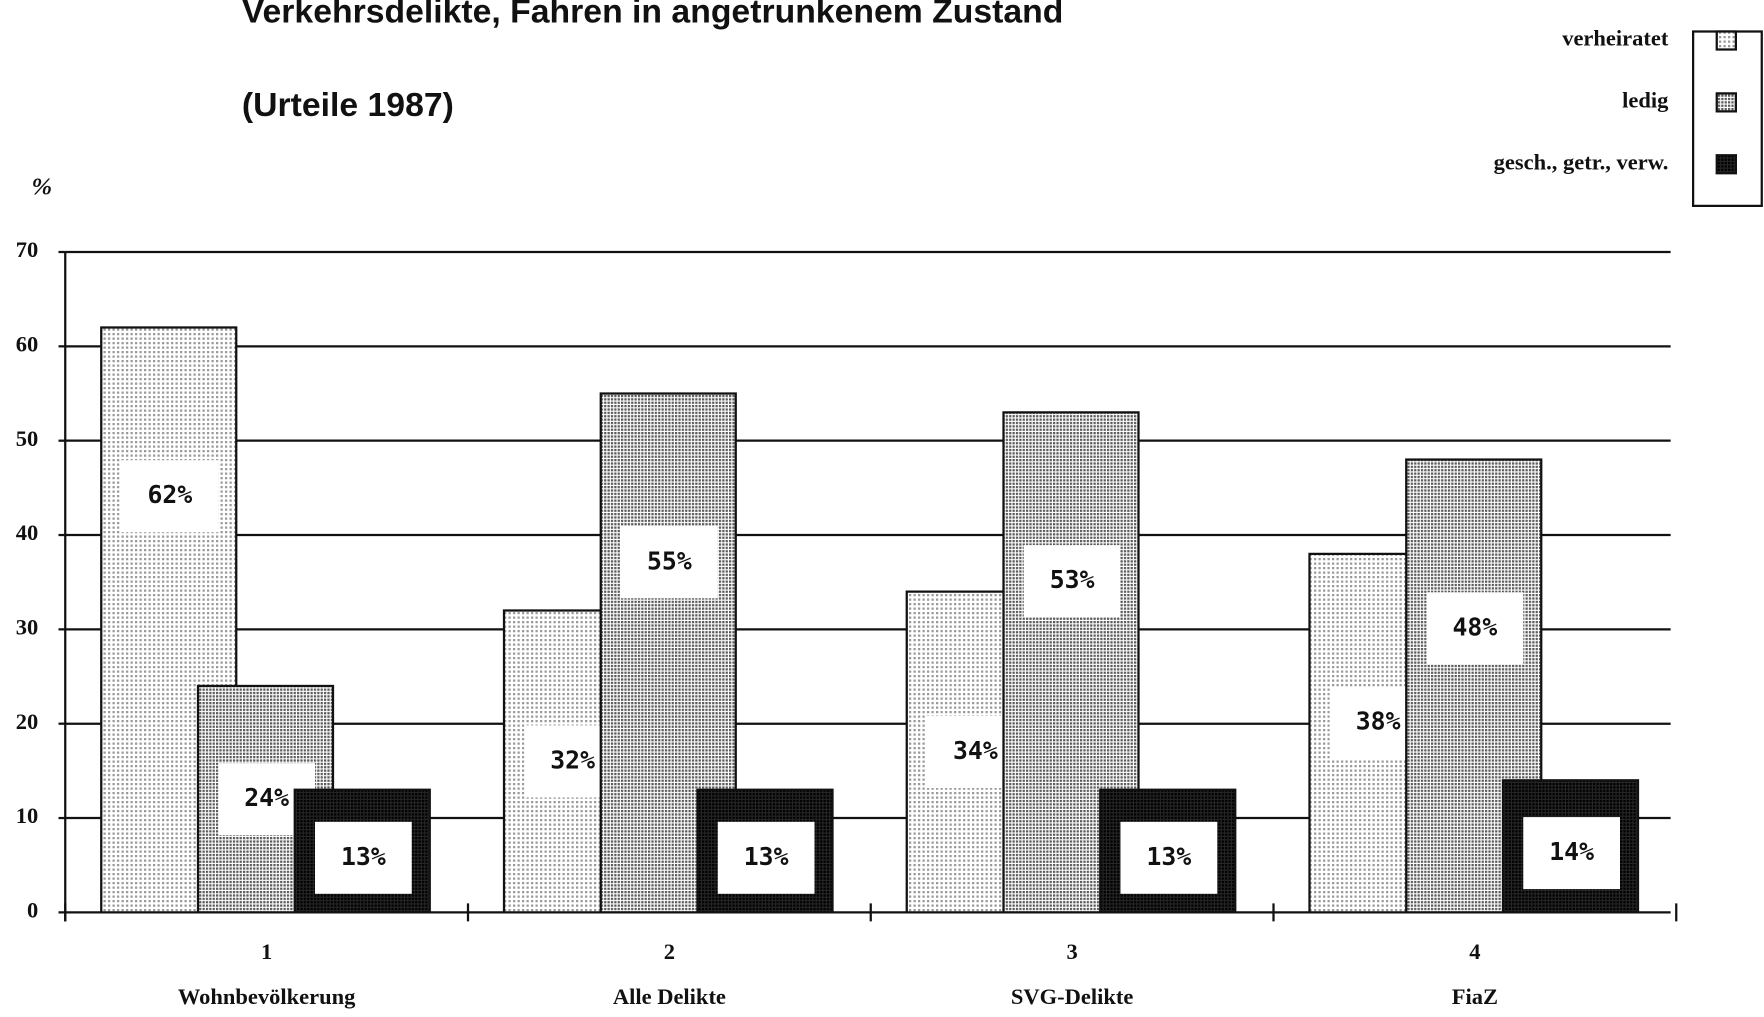 The height and width of the screenshot is (1017, 1764). I want to click on data-label: 34%, so click(975, 750).